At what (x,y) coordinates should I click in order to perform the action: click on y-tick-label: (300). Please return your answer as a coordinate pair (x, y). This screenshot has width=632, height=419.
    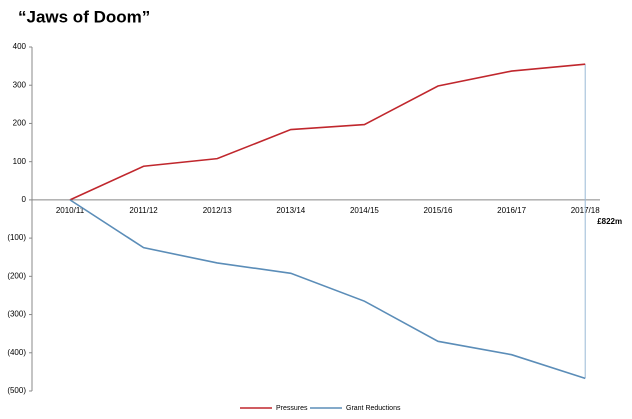
    Looking at the image, I should click on (16, 314).